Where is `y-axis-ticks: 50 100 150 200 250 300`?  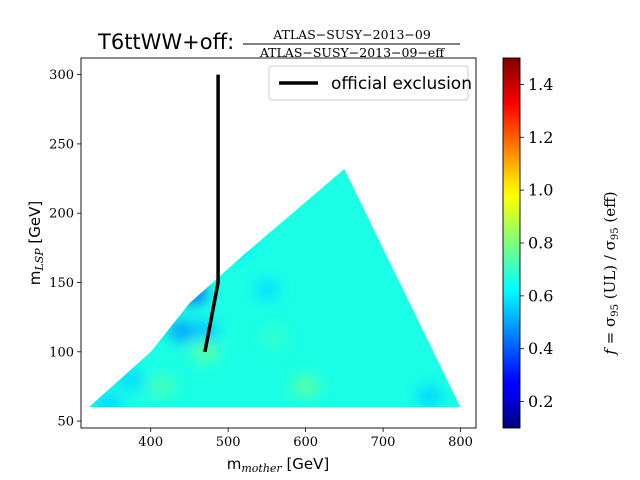
y-axis-ticks: 50 100 150 200 250 300 is located at coordinates (65, 249).